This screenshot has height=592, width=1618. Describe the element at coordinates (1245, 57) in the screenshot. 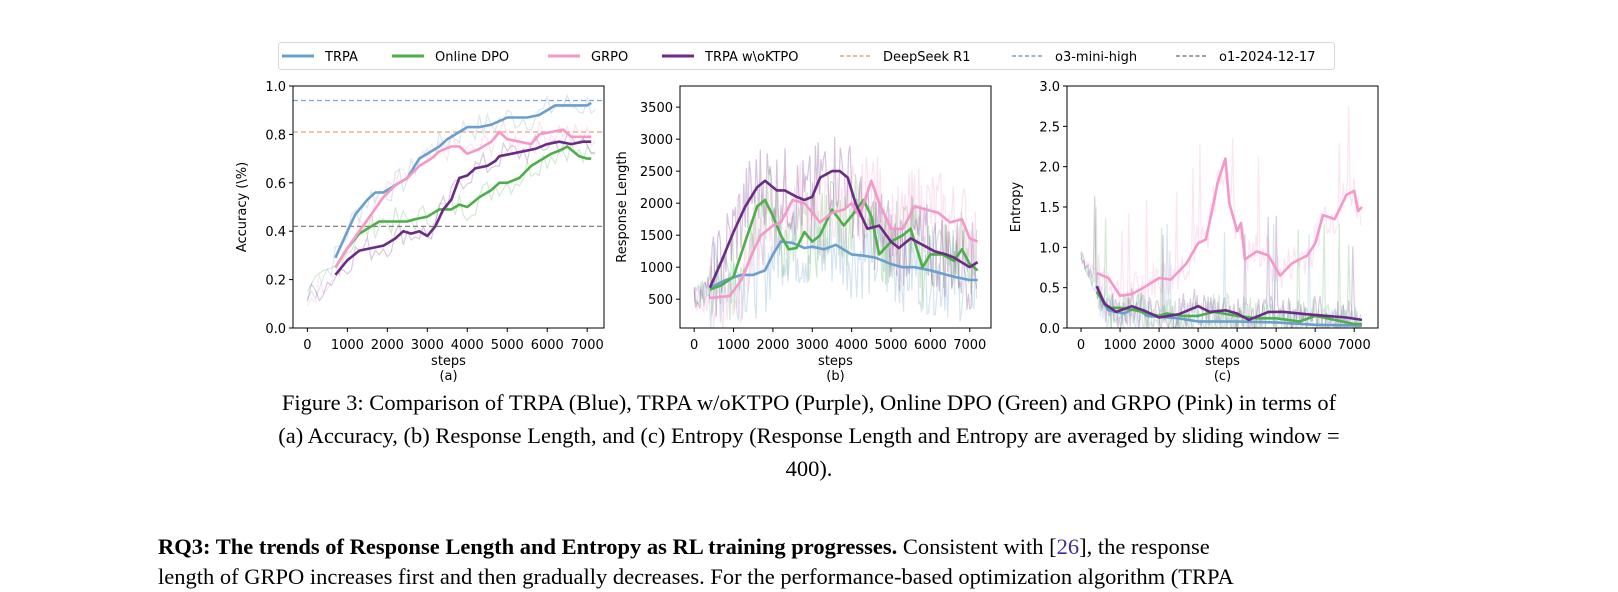

I see `legend-item: o1-2024-12-17` at that location.